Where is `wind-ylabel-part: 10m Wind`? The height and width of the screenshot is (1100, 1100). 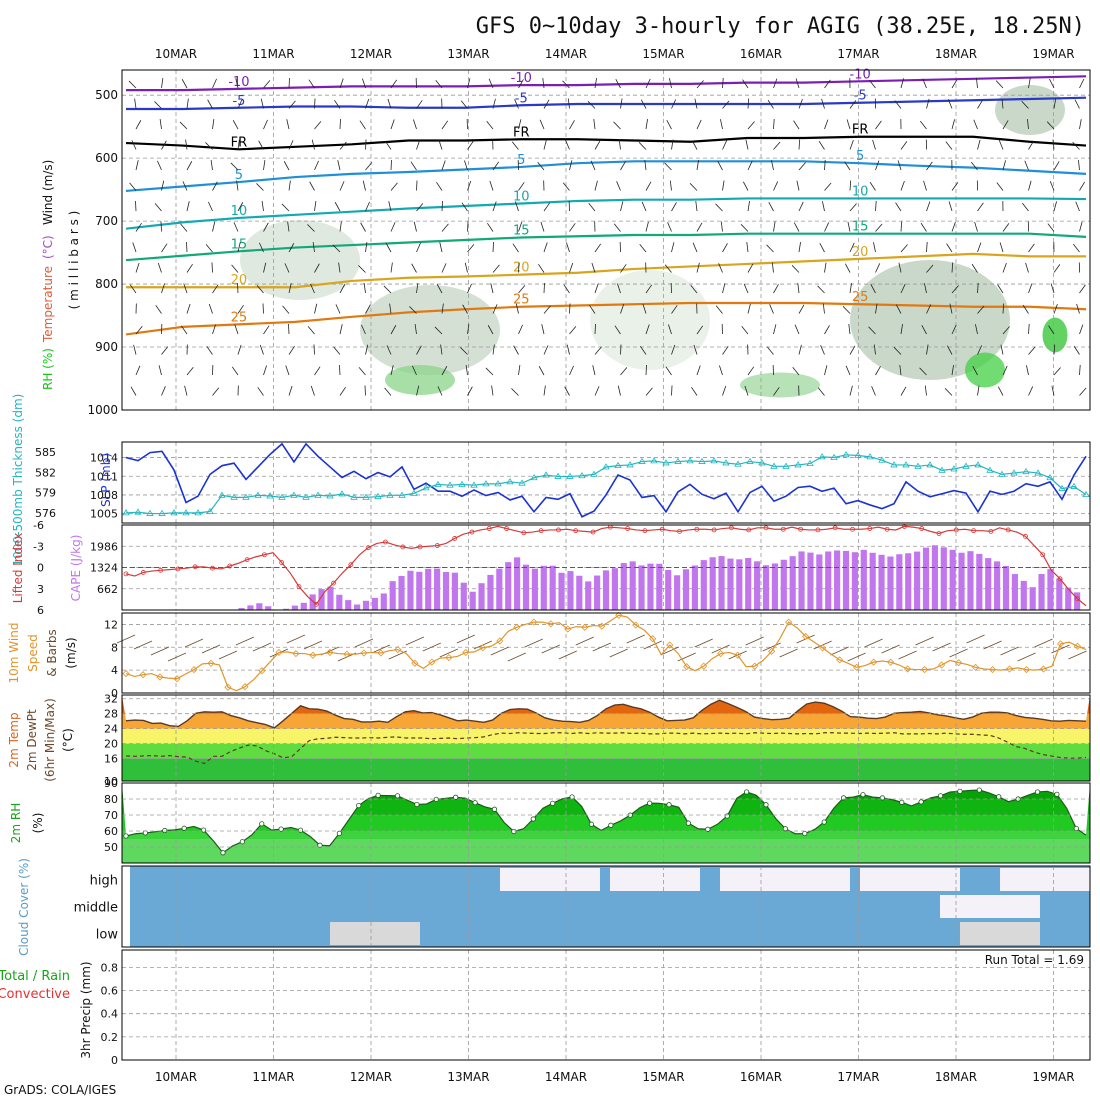
wind-ylabel-part: 10m Wind is located at coordinates (14, 653).